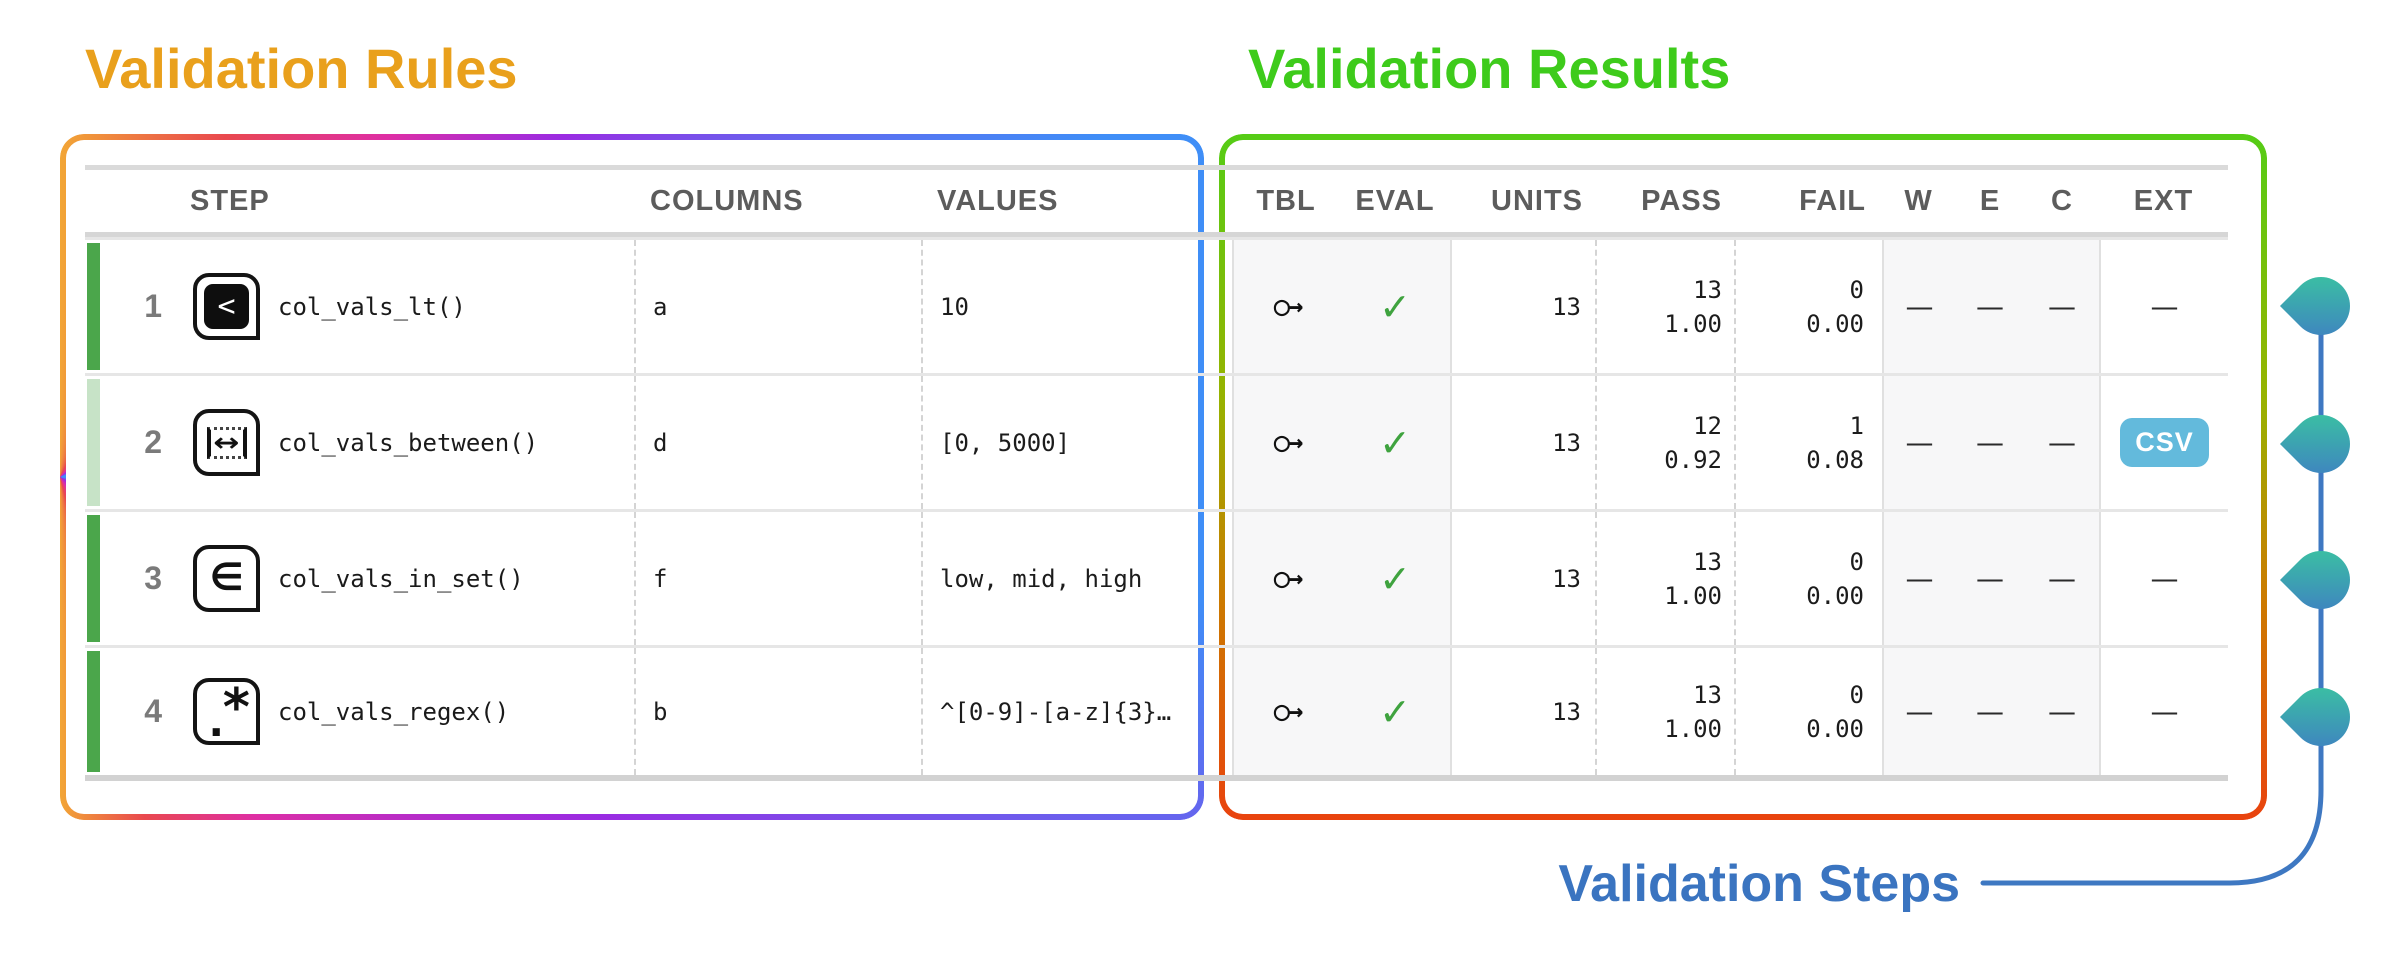 The width and height of the screenshot is (2400, 960). What do you see at coordinates (1664, 442) in the screenshot?
I see `pass-cell: 12 0.92` at bounding box center [1664, 442].